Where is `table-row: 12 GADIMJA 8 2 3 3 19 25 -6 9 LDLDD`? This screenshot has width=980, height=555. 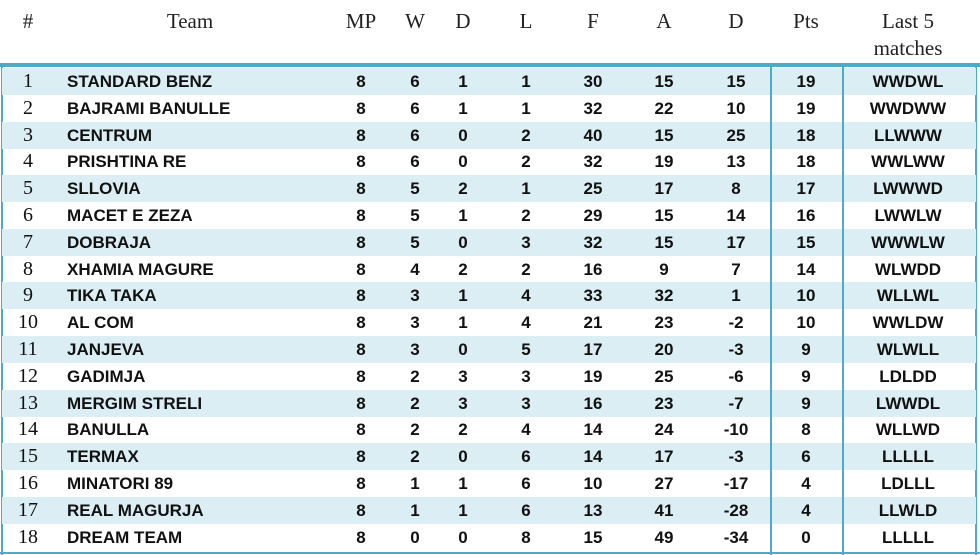 table-row: 12 GADIMJA 8 2 3 3 19 25 -6 9 LDLDD is located at coordinates (489, 376).